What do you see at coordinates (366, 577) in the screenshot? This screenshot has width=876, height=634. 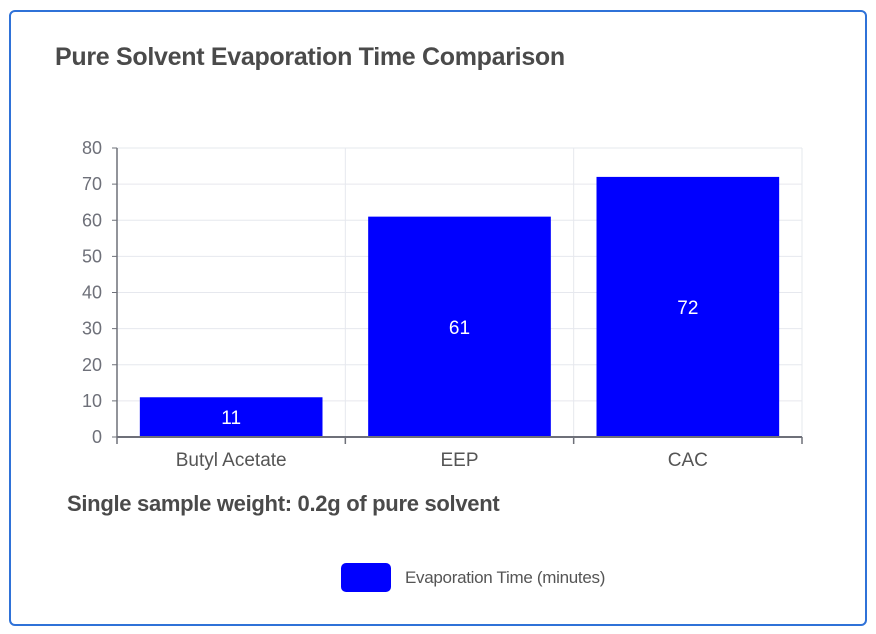 I see `legend-swatch` at bounding box center [366, 577].